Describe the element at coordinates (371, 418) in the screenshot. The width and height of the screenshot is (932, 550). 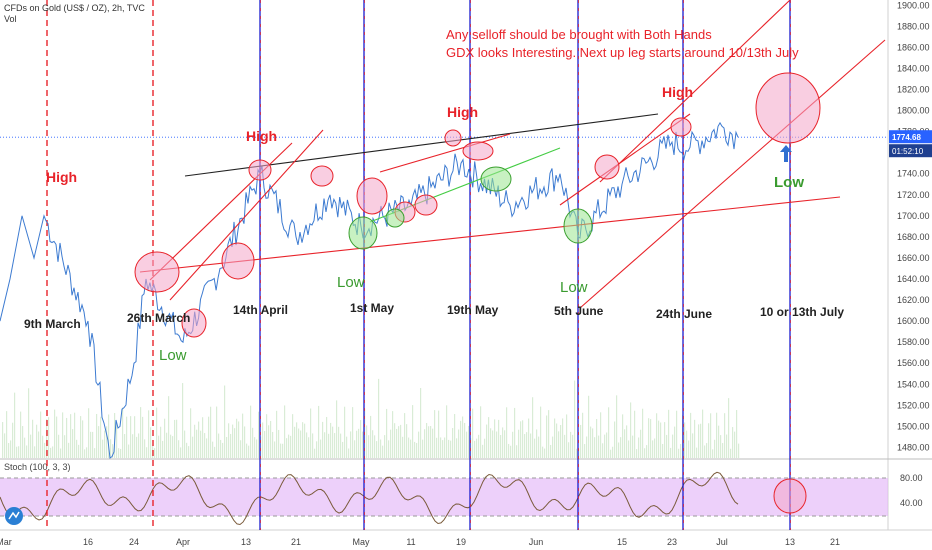
I see `volume-bars` at that location.